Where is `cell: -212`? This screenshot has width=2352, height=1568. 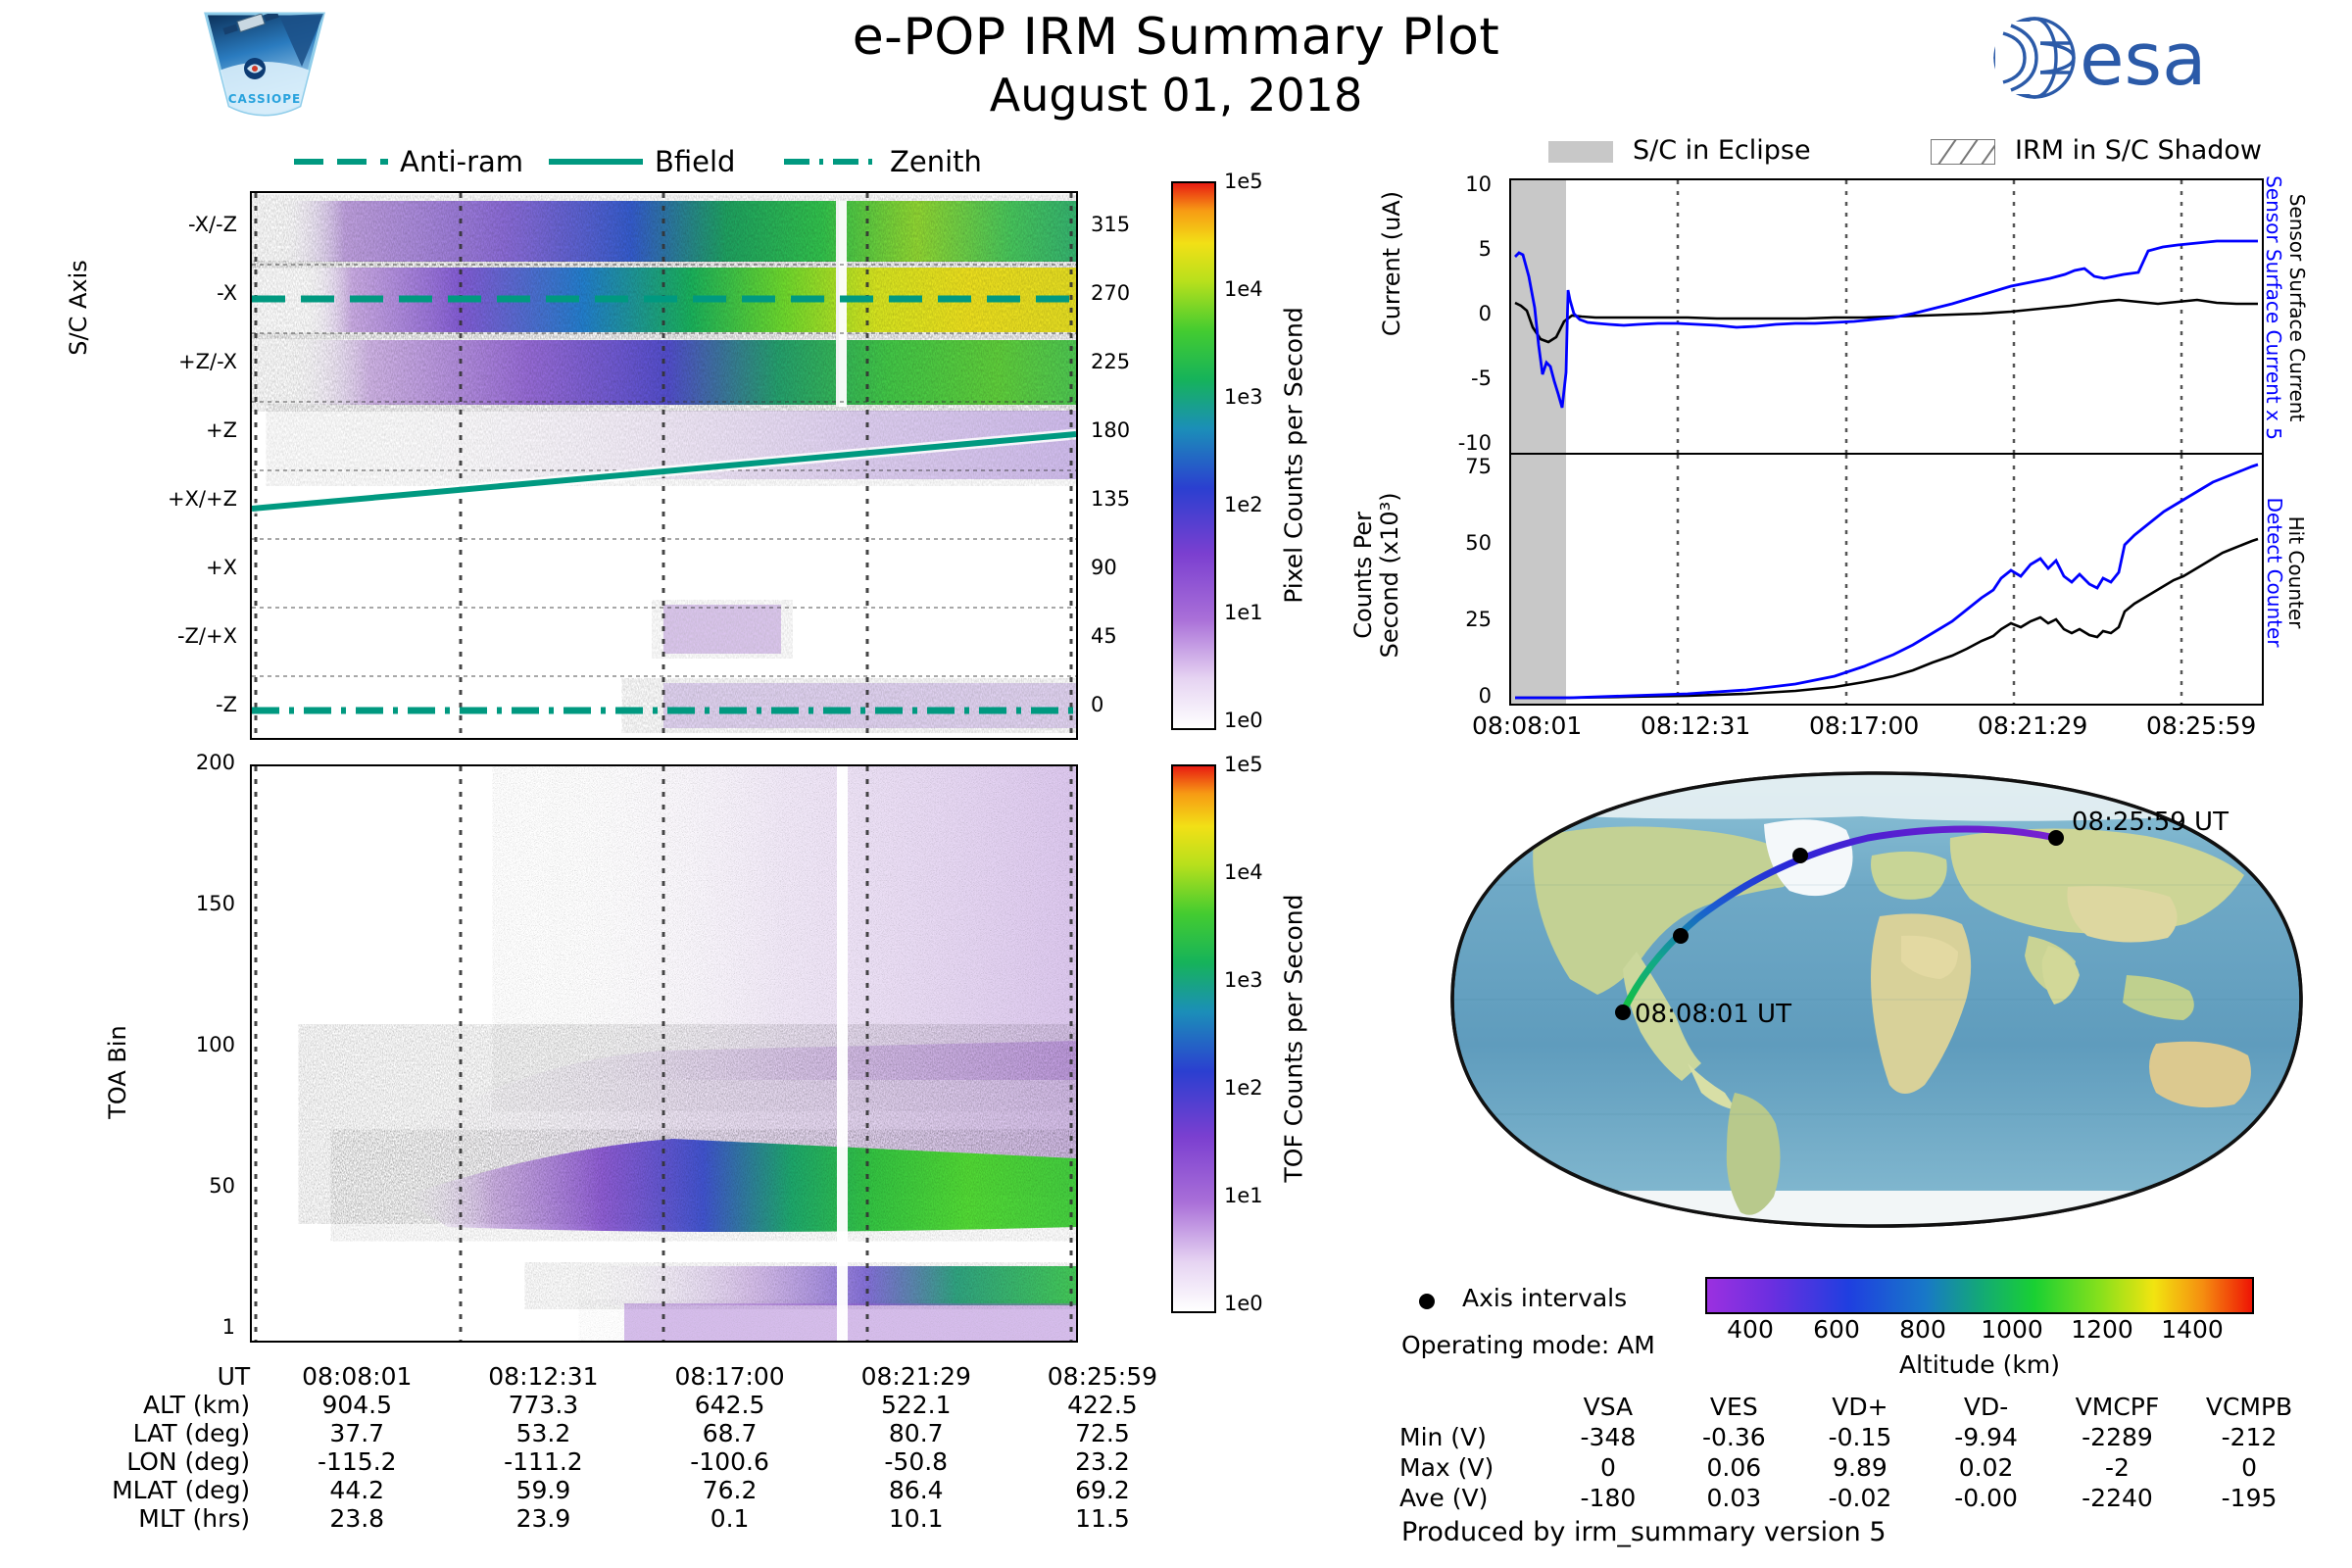 cell: -212 is located at coordinates (2249, 1437).